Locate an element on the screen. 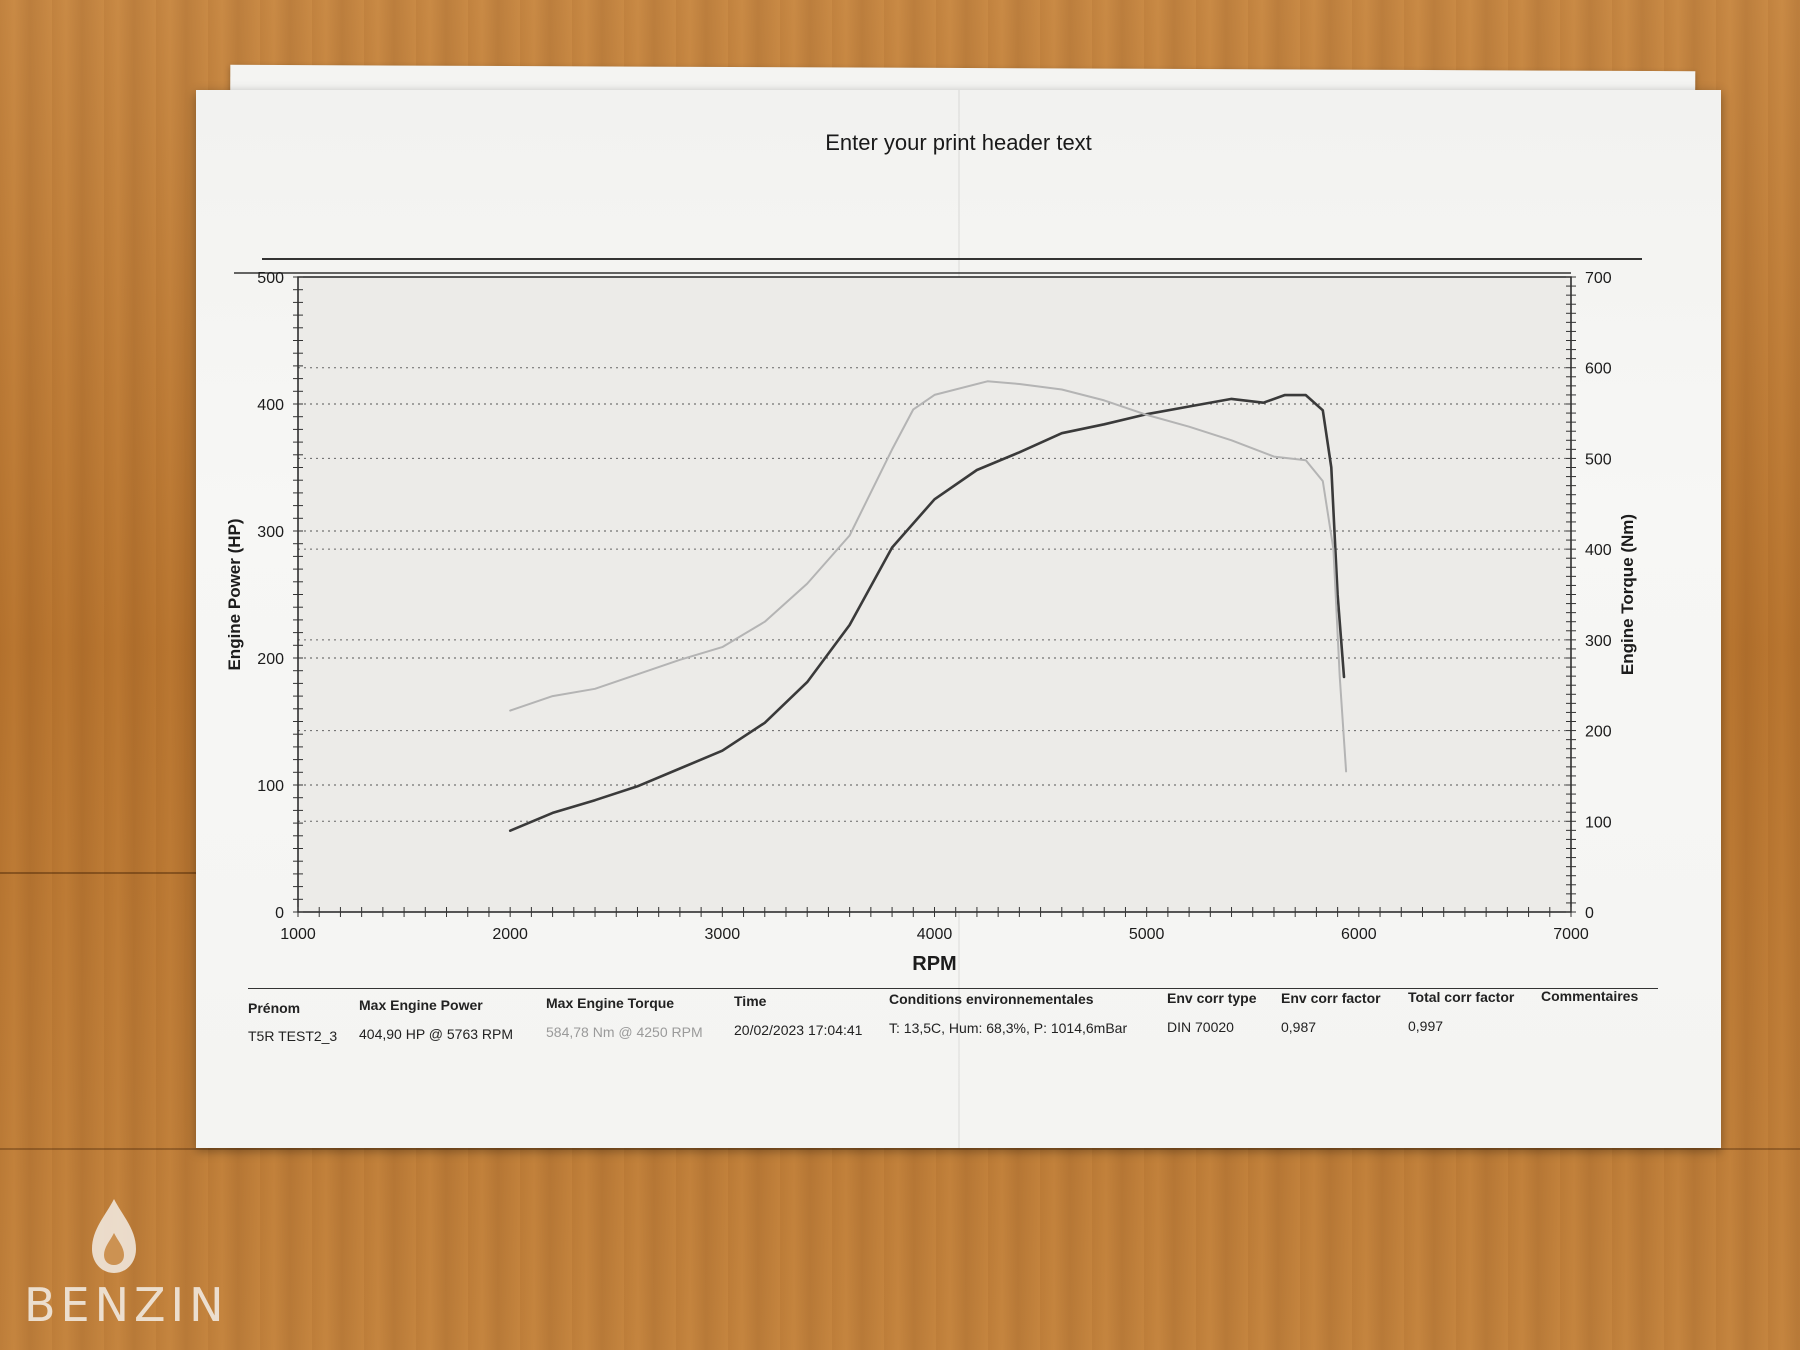  x-tick-label: 6000 is located at coordinates (1359, 934).